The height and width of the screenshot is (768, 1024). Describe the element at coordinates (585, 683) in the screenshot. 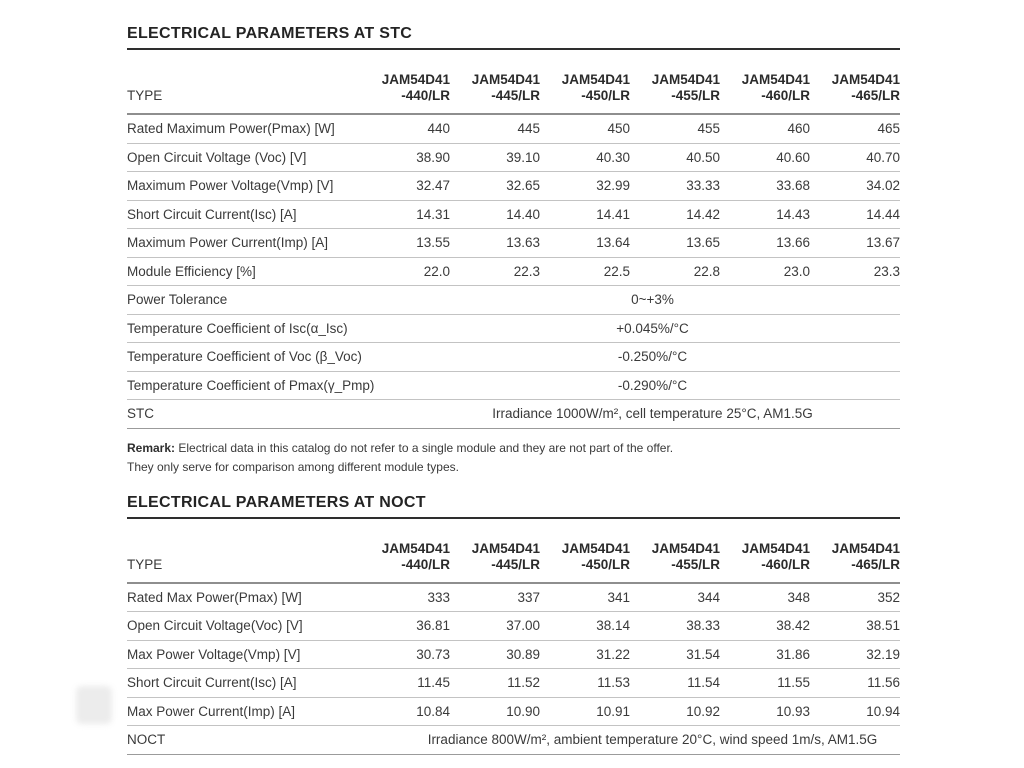

I see `param-value: 11.53` at that location.